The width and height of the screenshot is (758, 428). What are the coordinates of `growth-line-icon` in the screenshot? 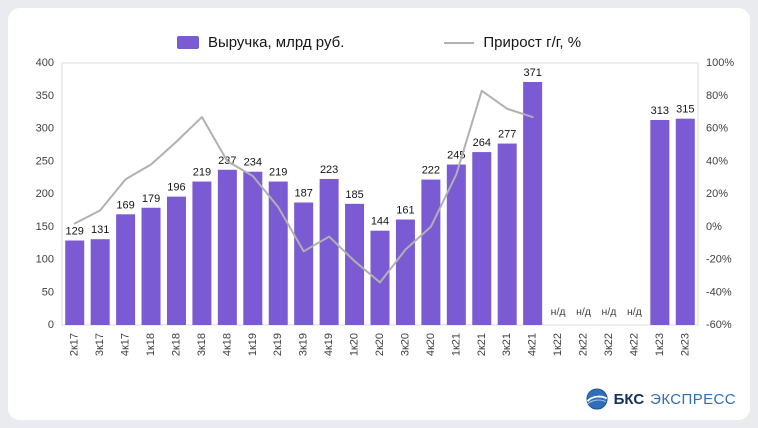 It's located at (459, 42).